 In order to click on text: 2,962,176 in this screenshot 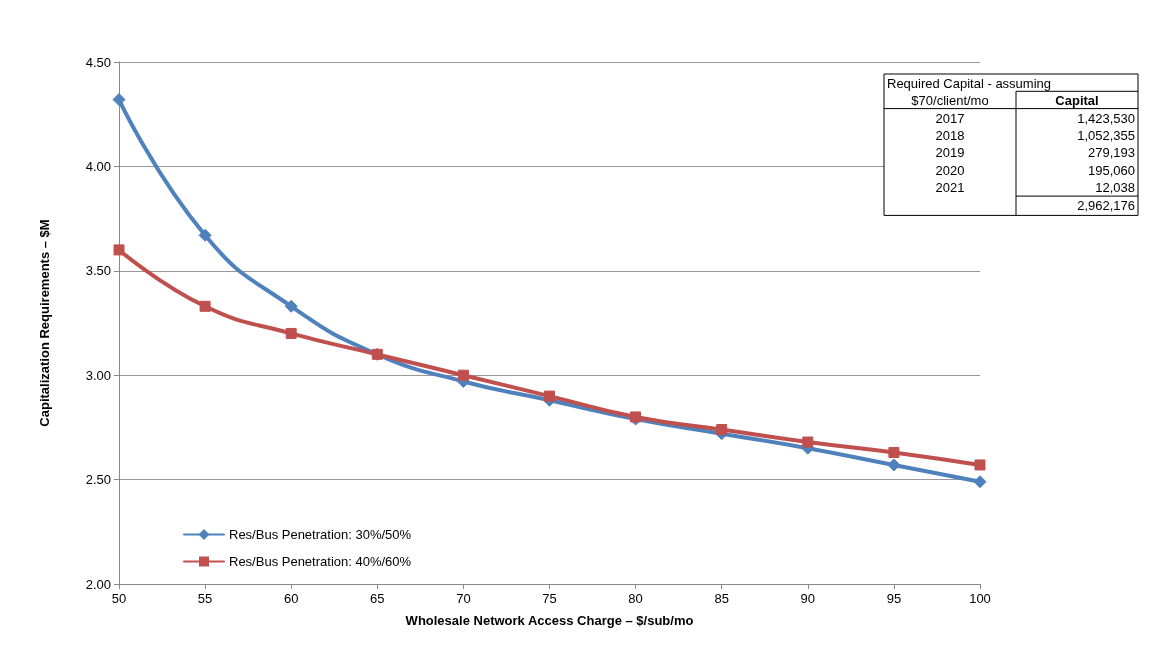, I will do `click(1106, 206)`.